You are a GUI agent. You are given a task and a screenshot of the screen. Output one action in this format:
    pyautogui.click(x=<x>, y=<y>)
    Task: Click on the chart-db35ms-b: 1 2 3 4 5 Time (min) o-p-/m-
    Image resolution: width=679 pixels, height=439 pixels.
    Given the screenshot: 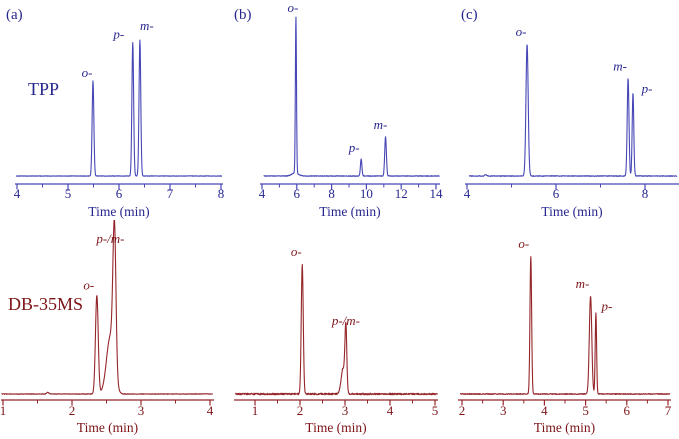 What is the action you would take?
    pyautogui.click(x=336, y=339)
    